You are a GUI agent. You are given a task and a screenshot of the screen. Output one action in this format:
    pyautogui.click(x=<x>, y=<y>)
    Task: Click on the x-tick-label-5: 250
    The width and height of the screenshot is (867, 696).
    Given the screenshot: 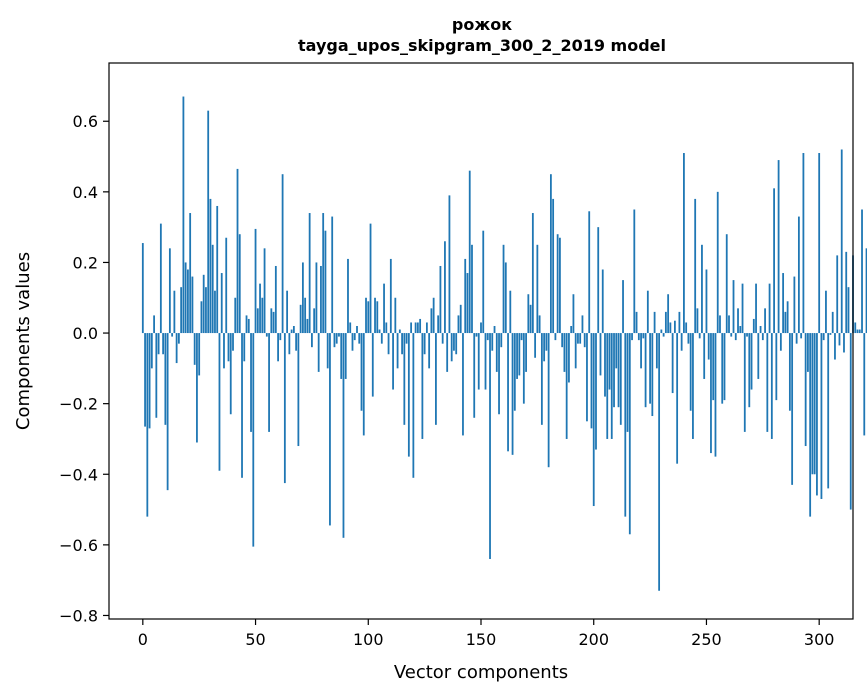 What is the action you would take?
    pyautogui.click(x=706, y=639)
    